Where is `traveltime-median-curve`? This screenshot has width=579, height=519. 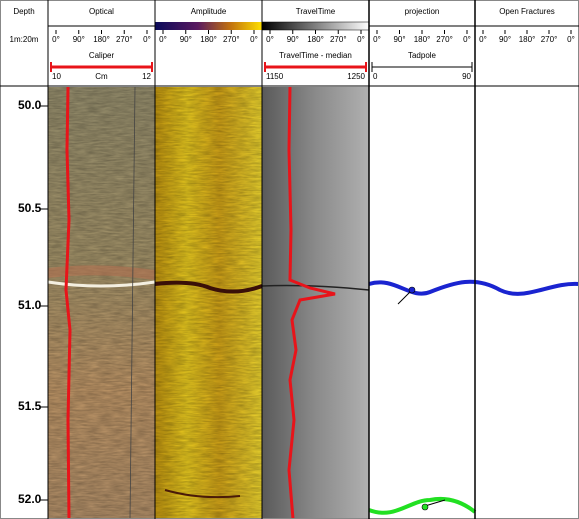 traveltime-median-curve is located at coordinates (311, 302).